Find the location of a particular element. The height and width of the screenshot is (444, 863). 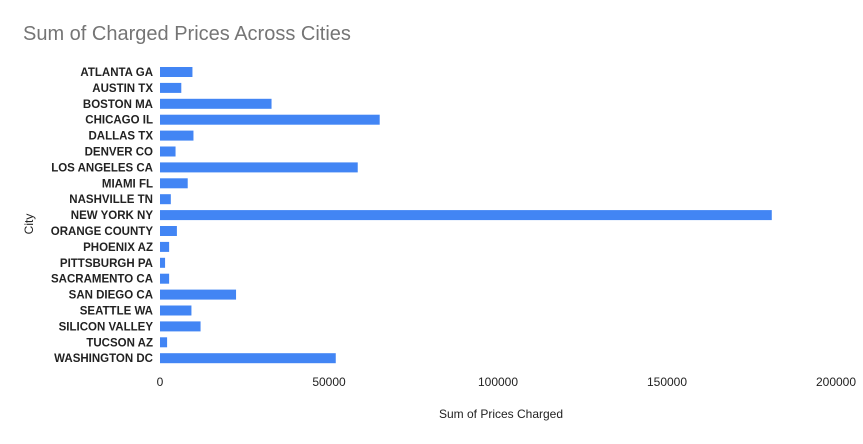

x-axis-ticks: 0 50000 100000 150000 200000 is located at coordinates (507, 382).